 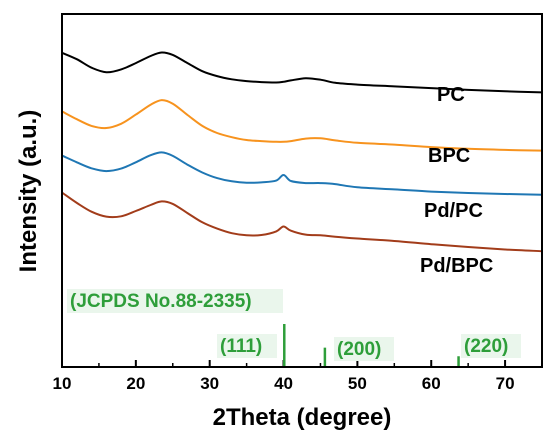 What do you see at coordinates (302, 173) in the screenshot?
I see `series-line-pd-pc` at bounding box center [302, 173].